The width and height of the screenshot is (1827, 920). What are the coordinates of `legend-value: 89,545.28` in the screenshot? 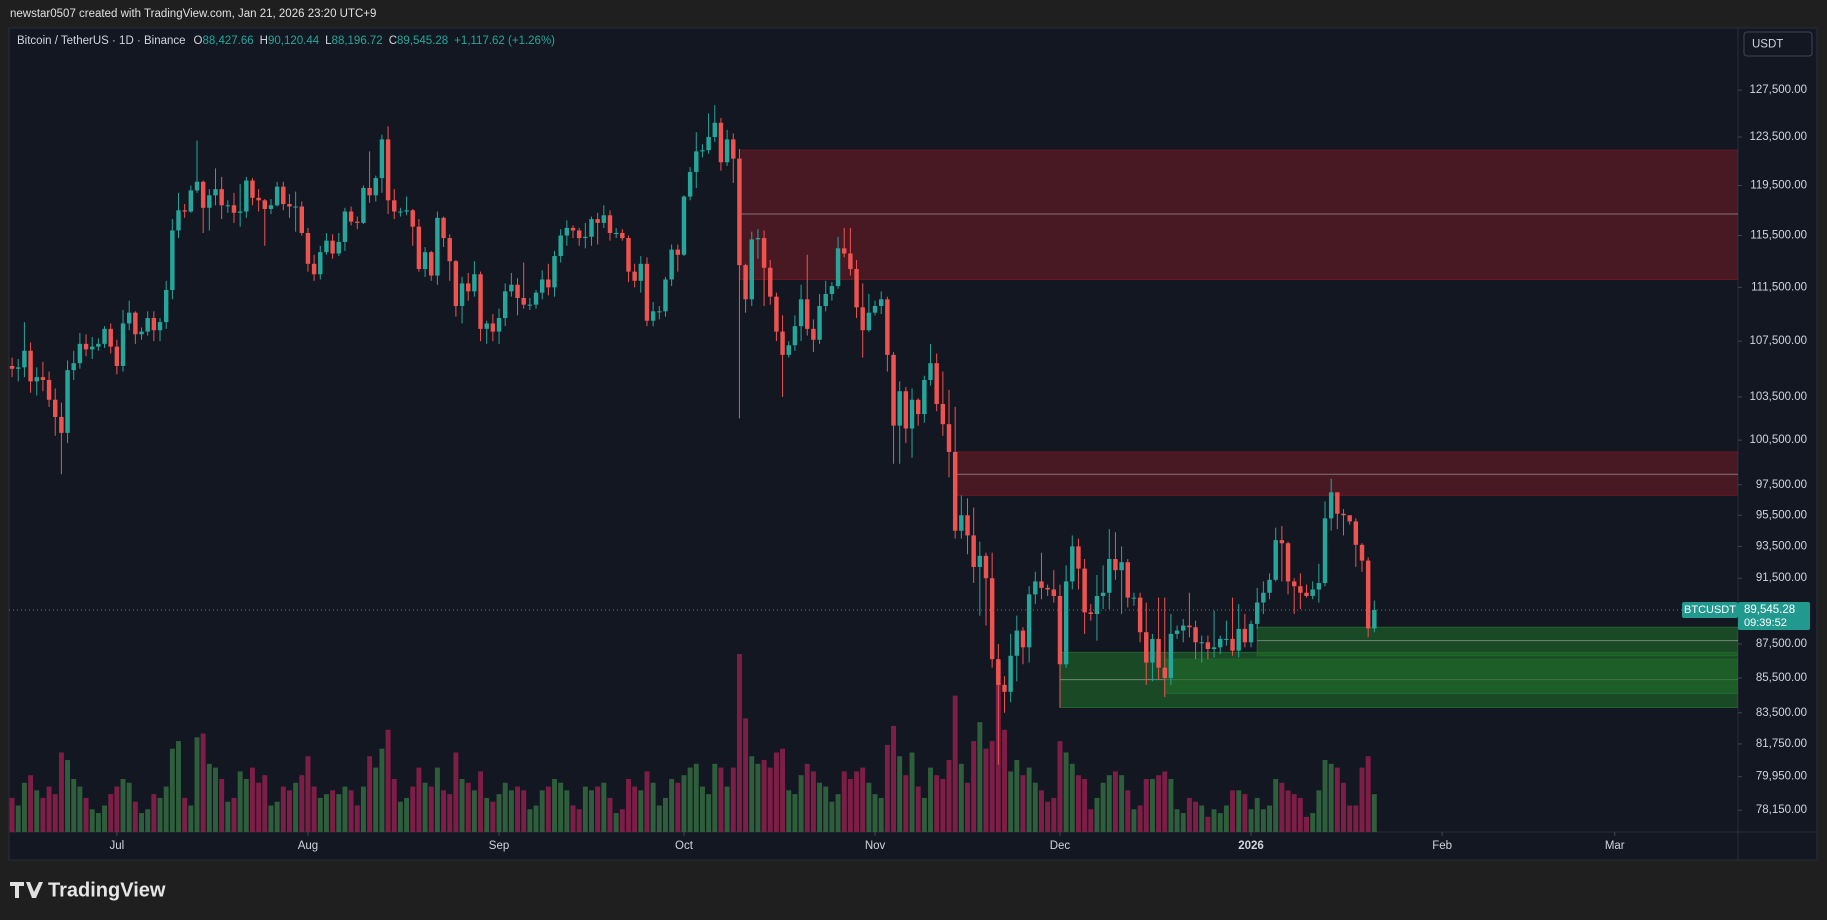 It's located at (422, 41).